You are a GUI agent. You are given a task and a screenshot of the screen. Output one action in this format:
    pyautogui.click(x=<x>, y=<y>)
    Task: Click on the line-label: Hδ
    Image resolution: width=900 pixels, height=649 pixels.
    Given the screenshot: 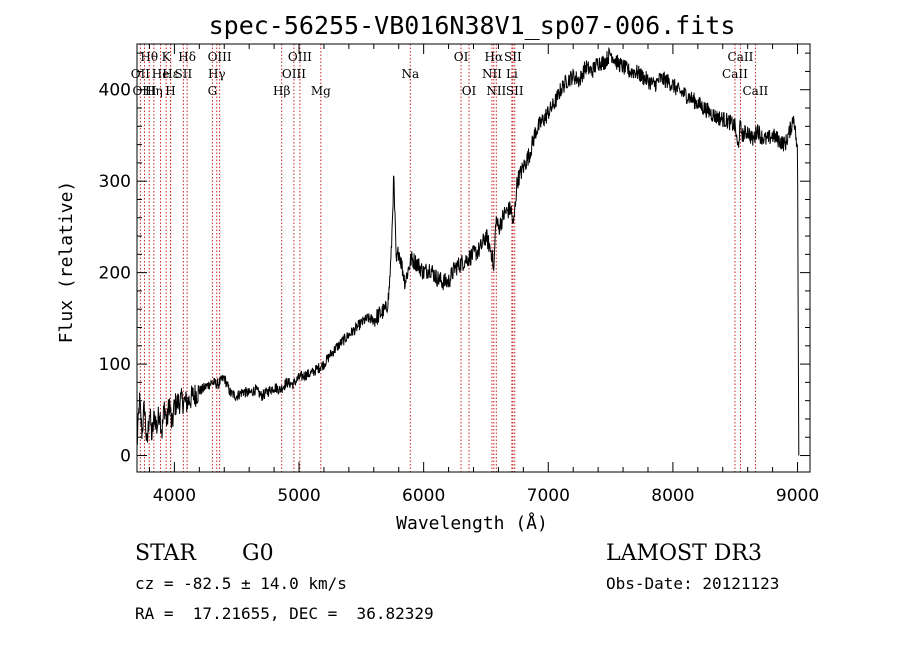 What is the action you would take?
    pyautogui.click(x=187, y=57)
    